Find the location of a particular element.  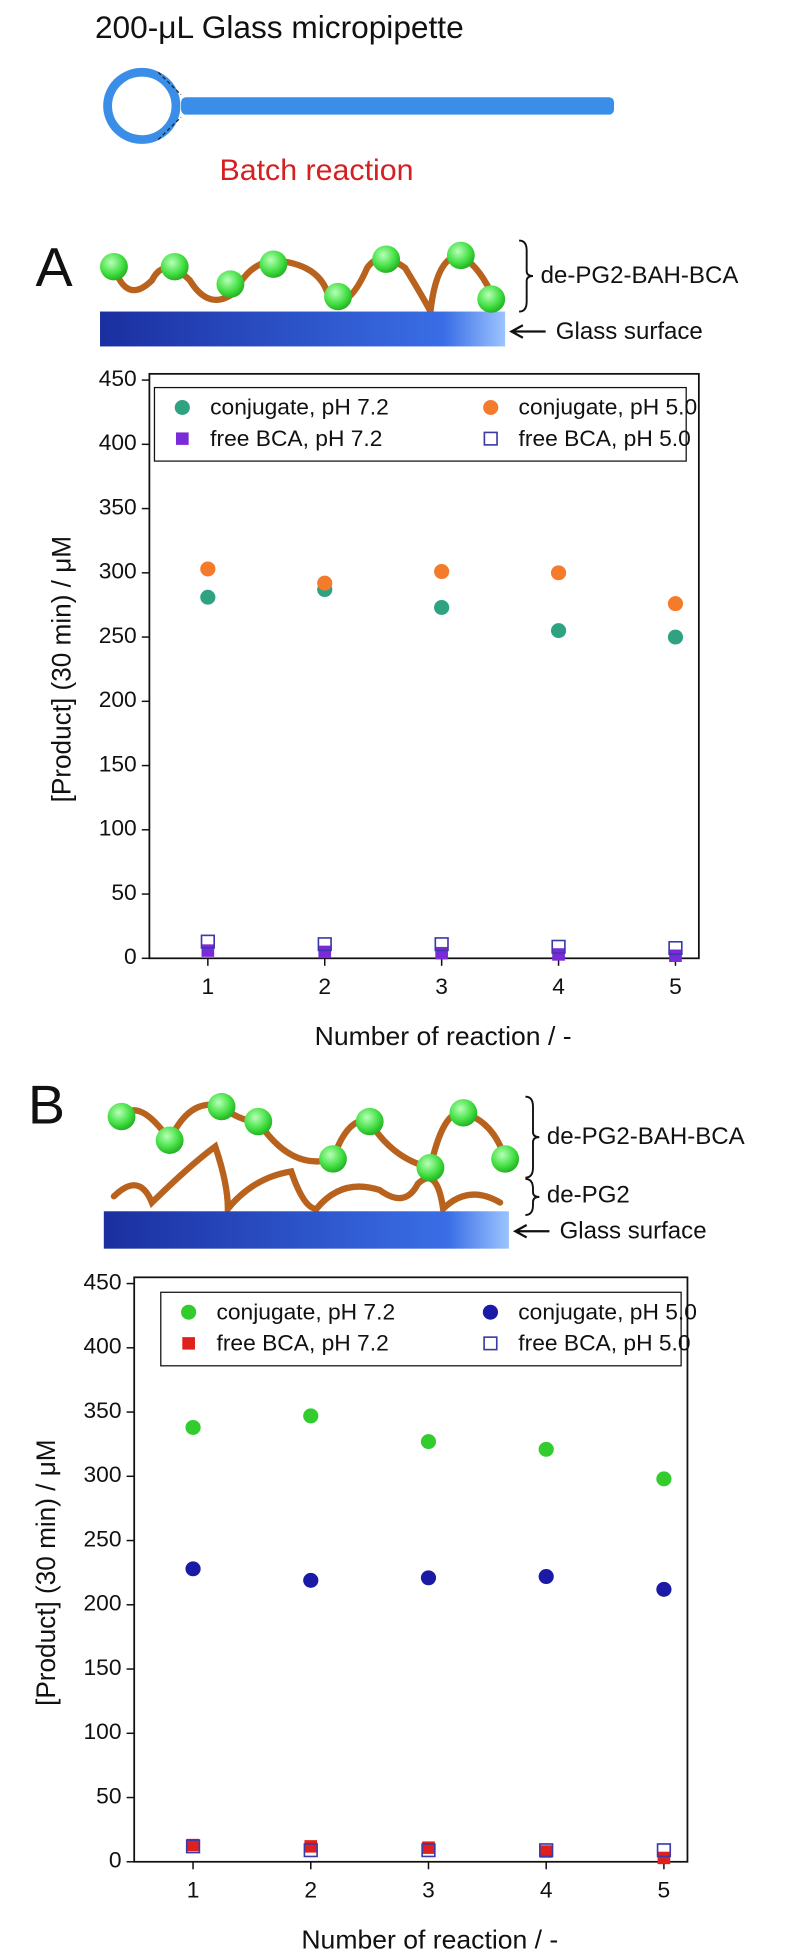

legend-box is located at coordinates (420, 424).